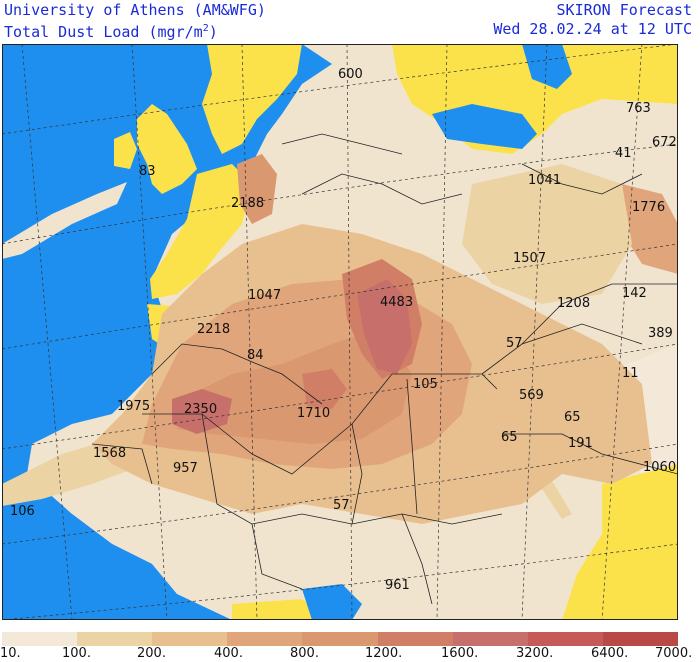 The width and height of the screenshot is (700, 662). What do you see at coordinates (659, 467) in the screenshot?
I see `value-label: 1060` at bounding box center [659, 467].